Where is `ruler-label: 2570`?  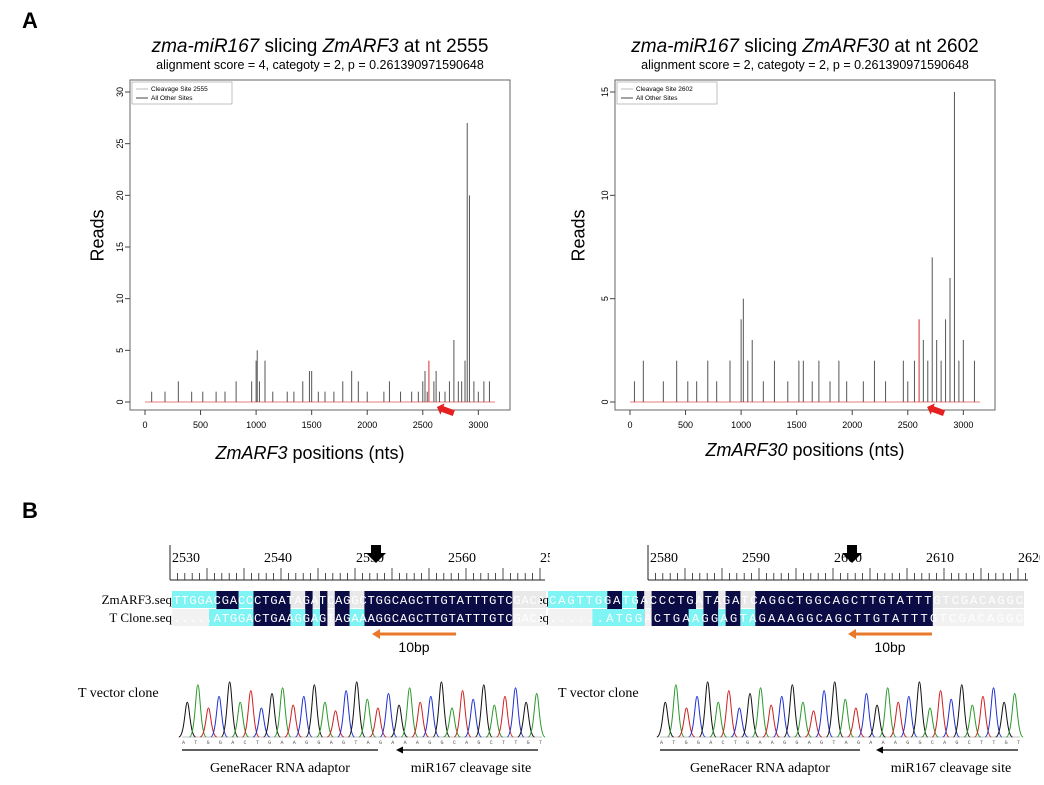 ruler-label: 2570 is located at coordinates (545, 558).